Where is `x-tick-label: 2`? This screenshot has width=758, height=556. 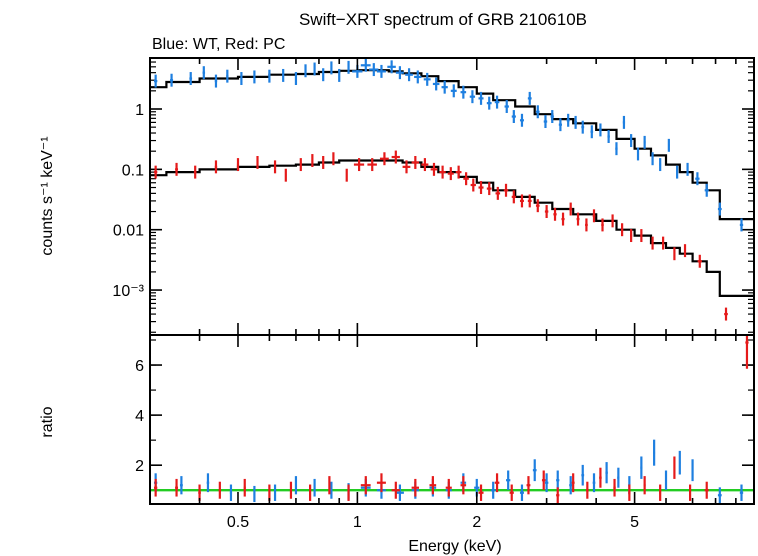
x-tick-label: 2 is located at coordinates (476, 522).